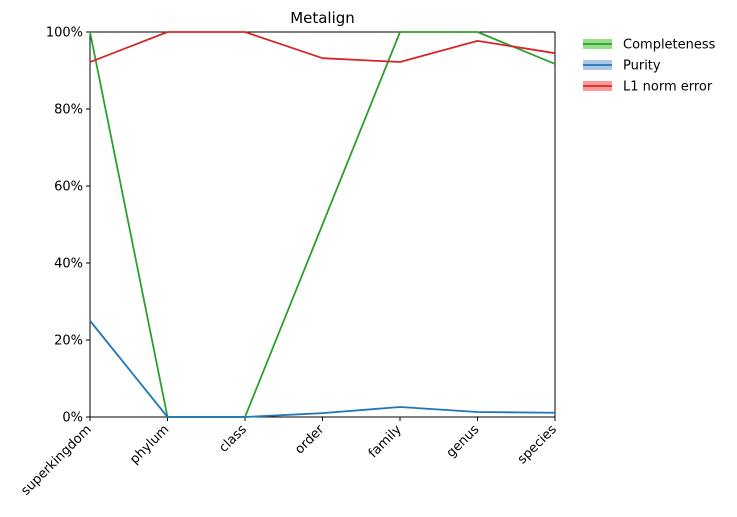 The image size is (737, 517). I want to click on legend-label-l1-norm-error: L1 norm error, so click(668, 87).